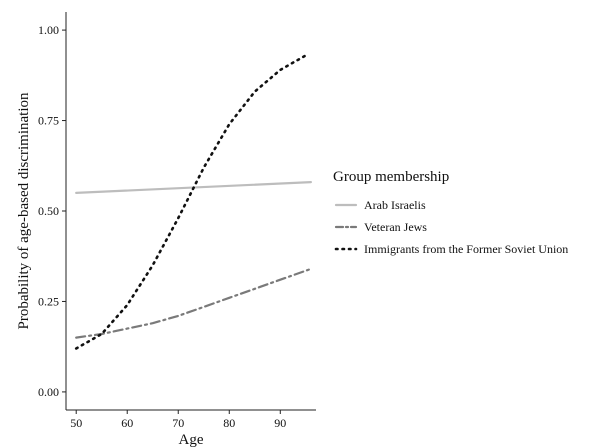 The height and width of the screenshot is (448, 607). I want to click on x-tick-label: 50, so click(76, 423).